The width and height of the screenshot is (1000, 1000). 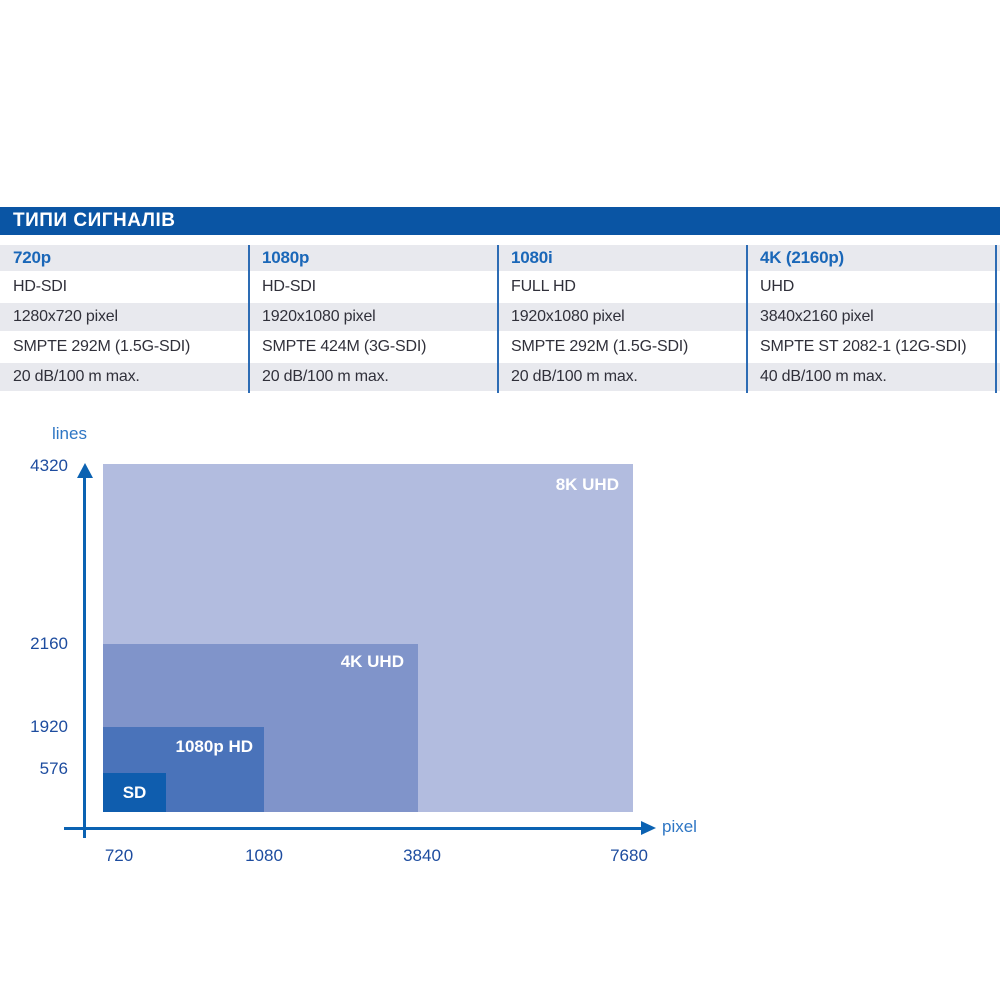 What do you see at coordinates (500, 288) in the screenshot?
I see `table-row: HD-SDI HD-SDI FULL HD UHD` at bounding box center [500, 288].